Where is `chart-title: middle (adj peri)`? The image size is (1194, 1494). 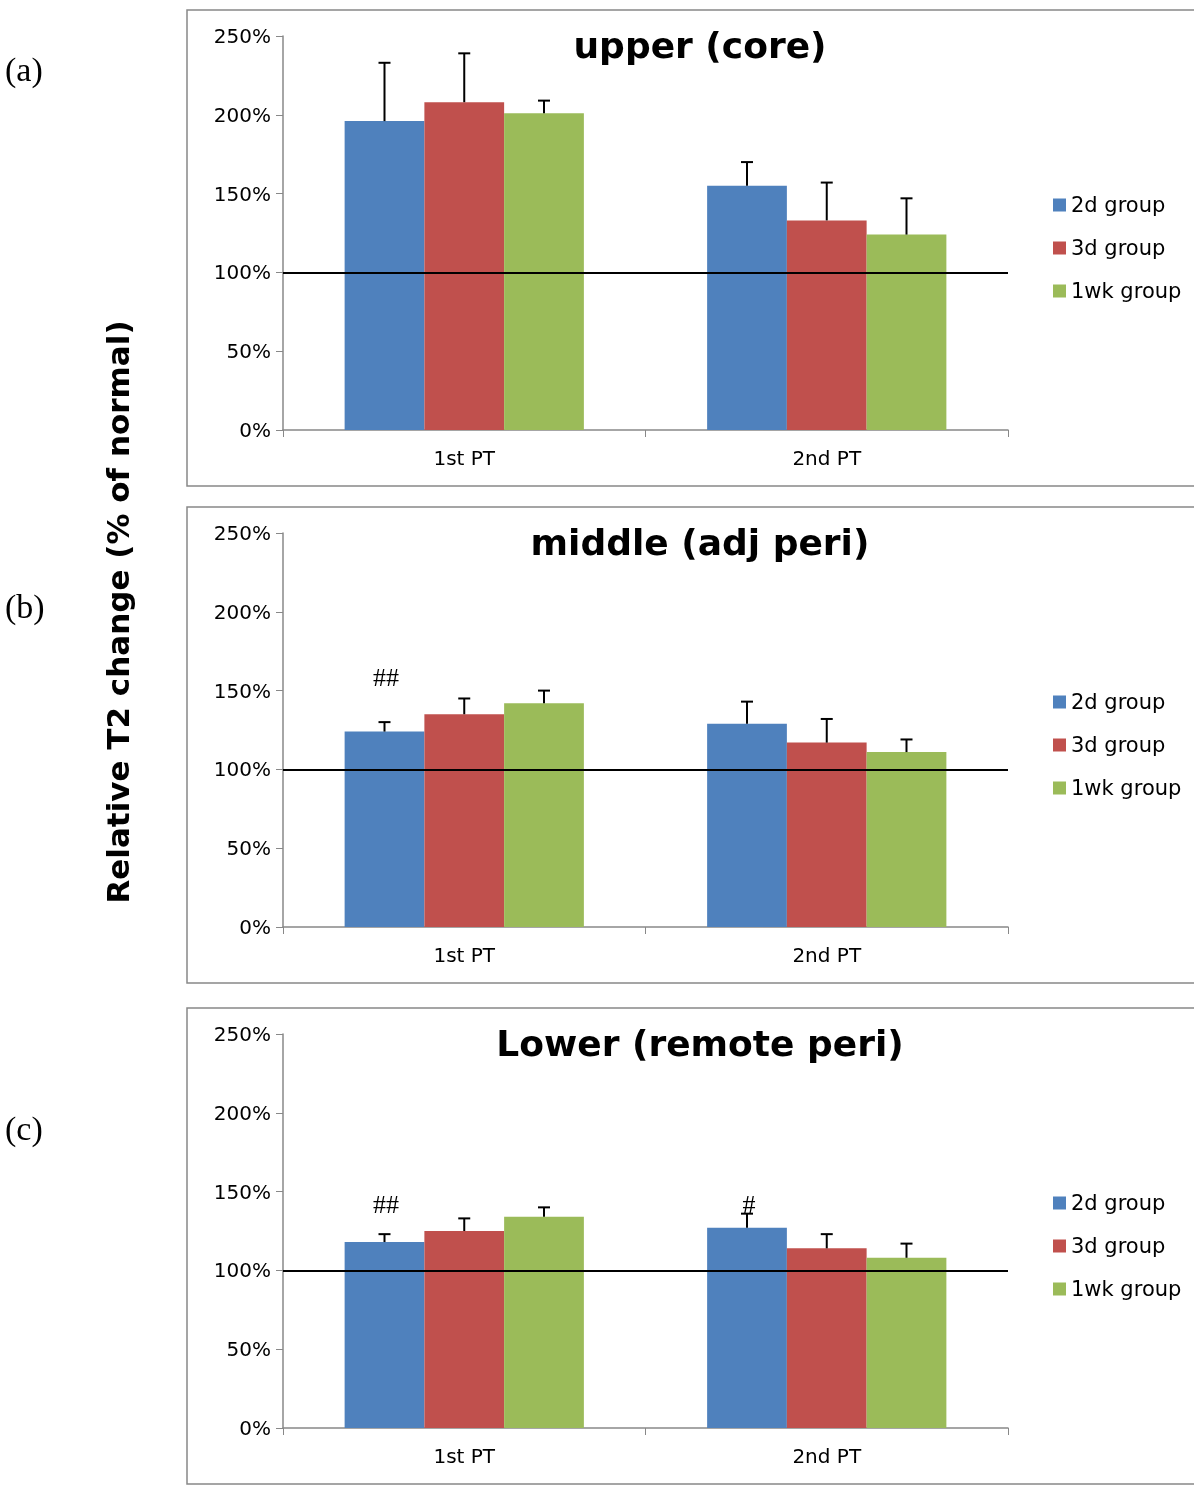
chart-title: middle (adj peri) is located at coordinates (700, 542).